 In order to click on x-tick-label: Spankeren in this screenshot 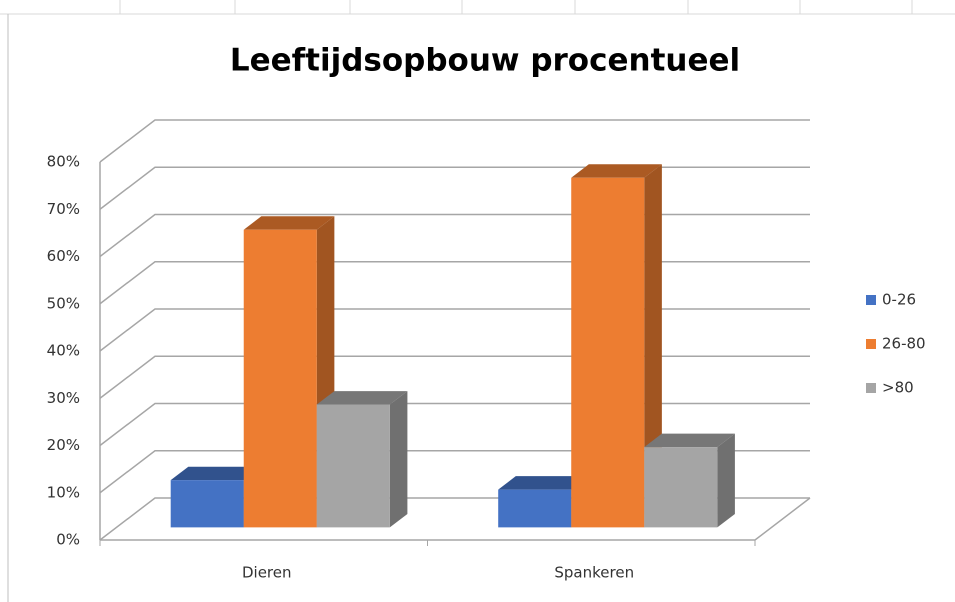, I will do `click(594, 573)`.